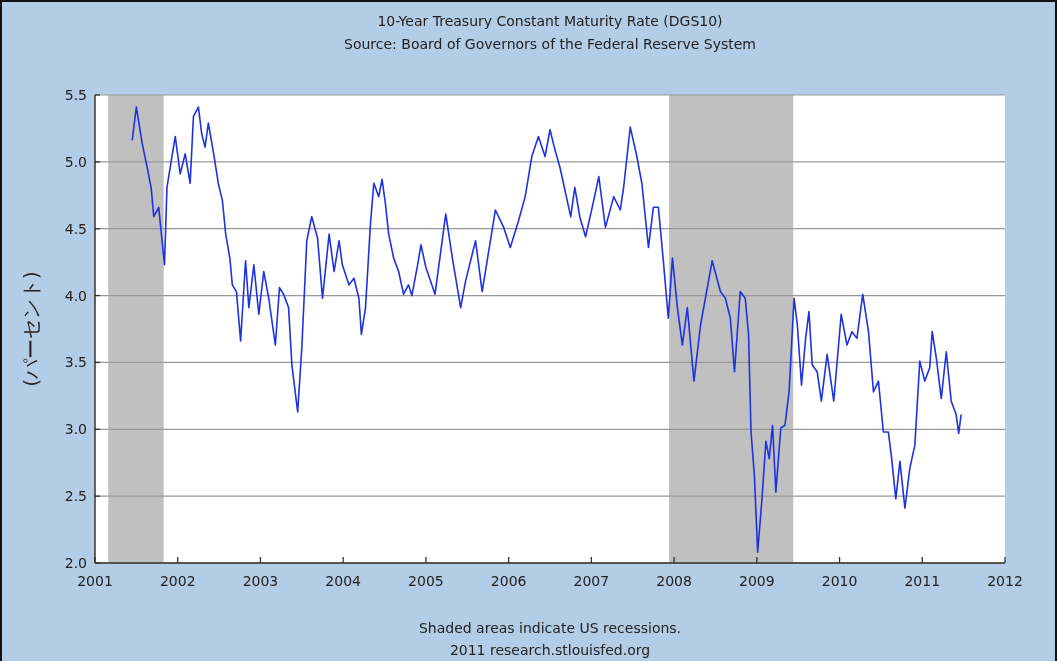  Describe the element at coordinates (674, 581) in the screenshot. I see `x-tick-label: 2008` at that location.